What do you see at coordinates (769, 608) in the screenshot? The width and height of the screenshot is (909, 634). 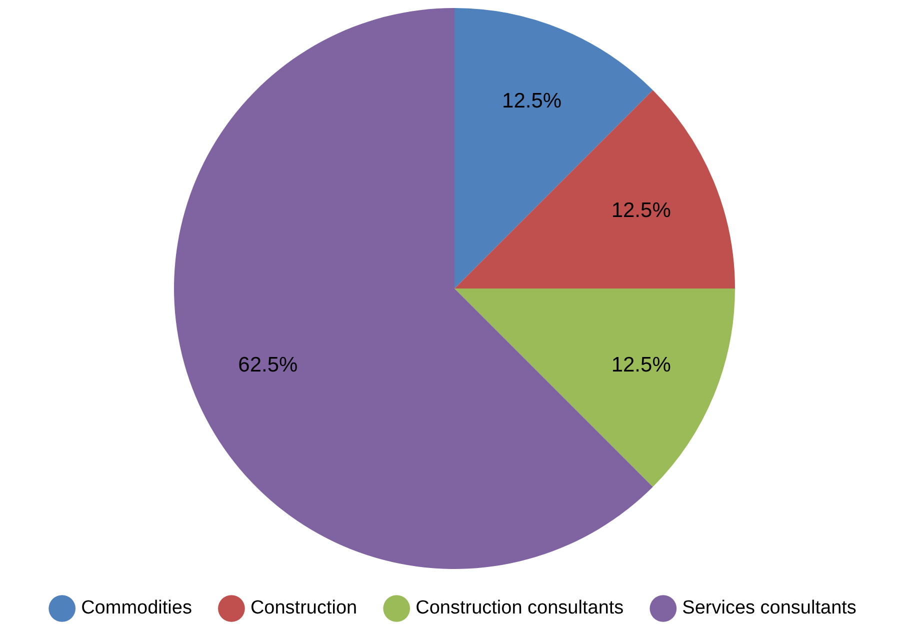 I see `legend-label: Services consultants` at bounding box center [769, 608].